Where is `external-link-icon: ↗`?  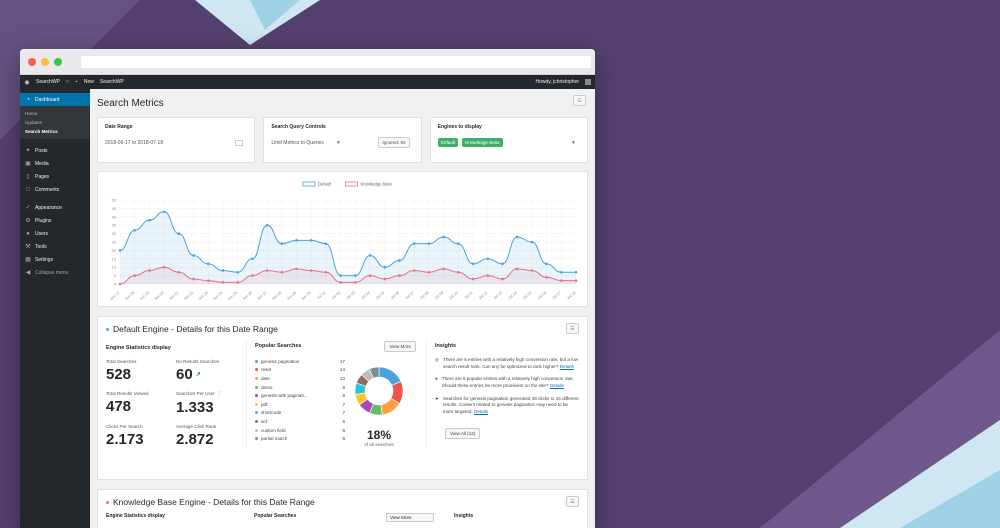 external-link-icon: ↗ is located at coordinates (198, 375).